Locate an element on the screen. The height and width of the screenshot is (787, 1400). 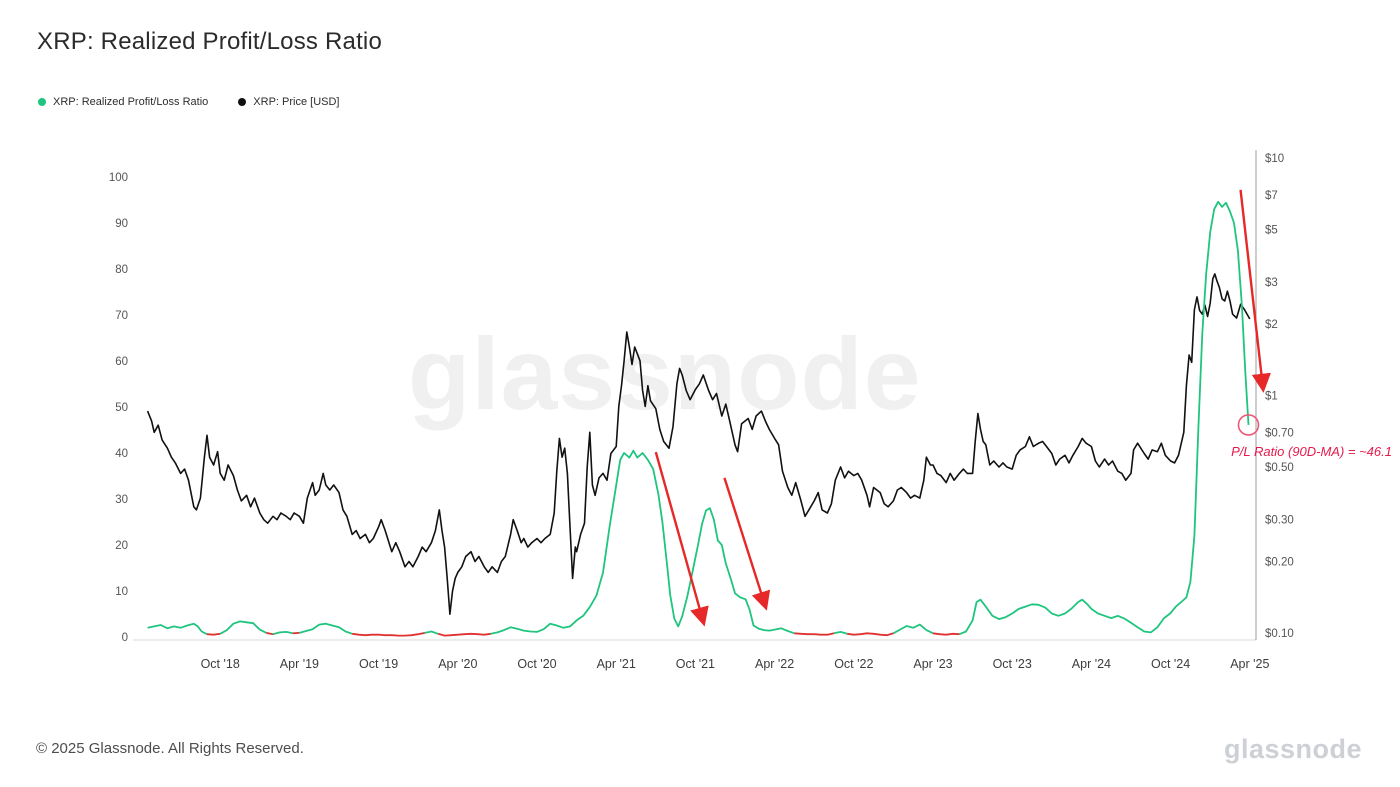
svg-text: 10 is located at coordinates (121, 592).